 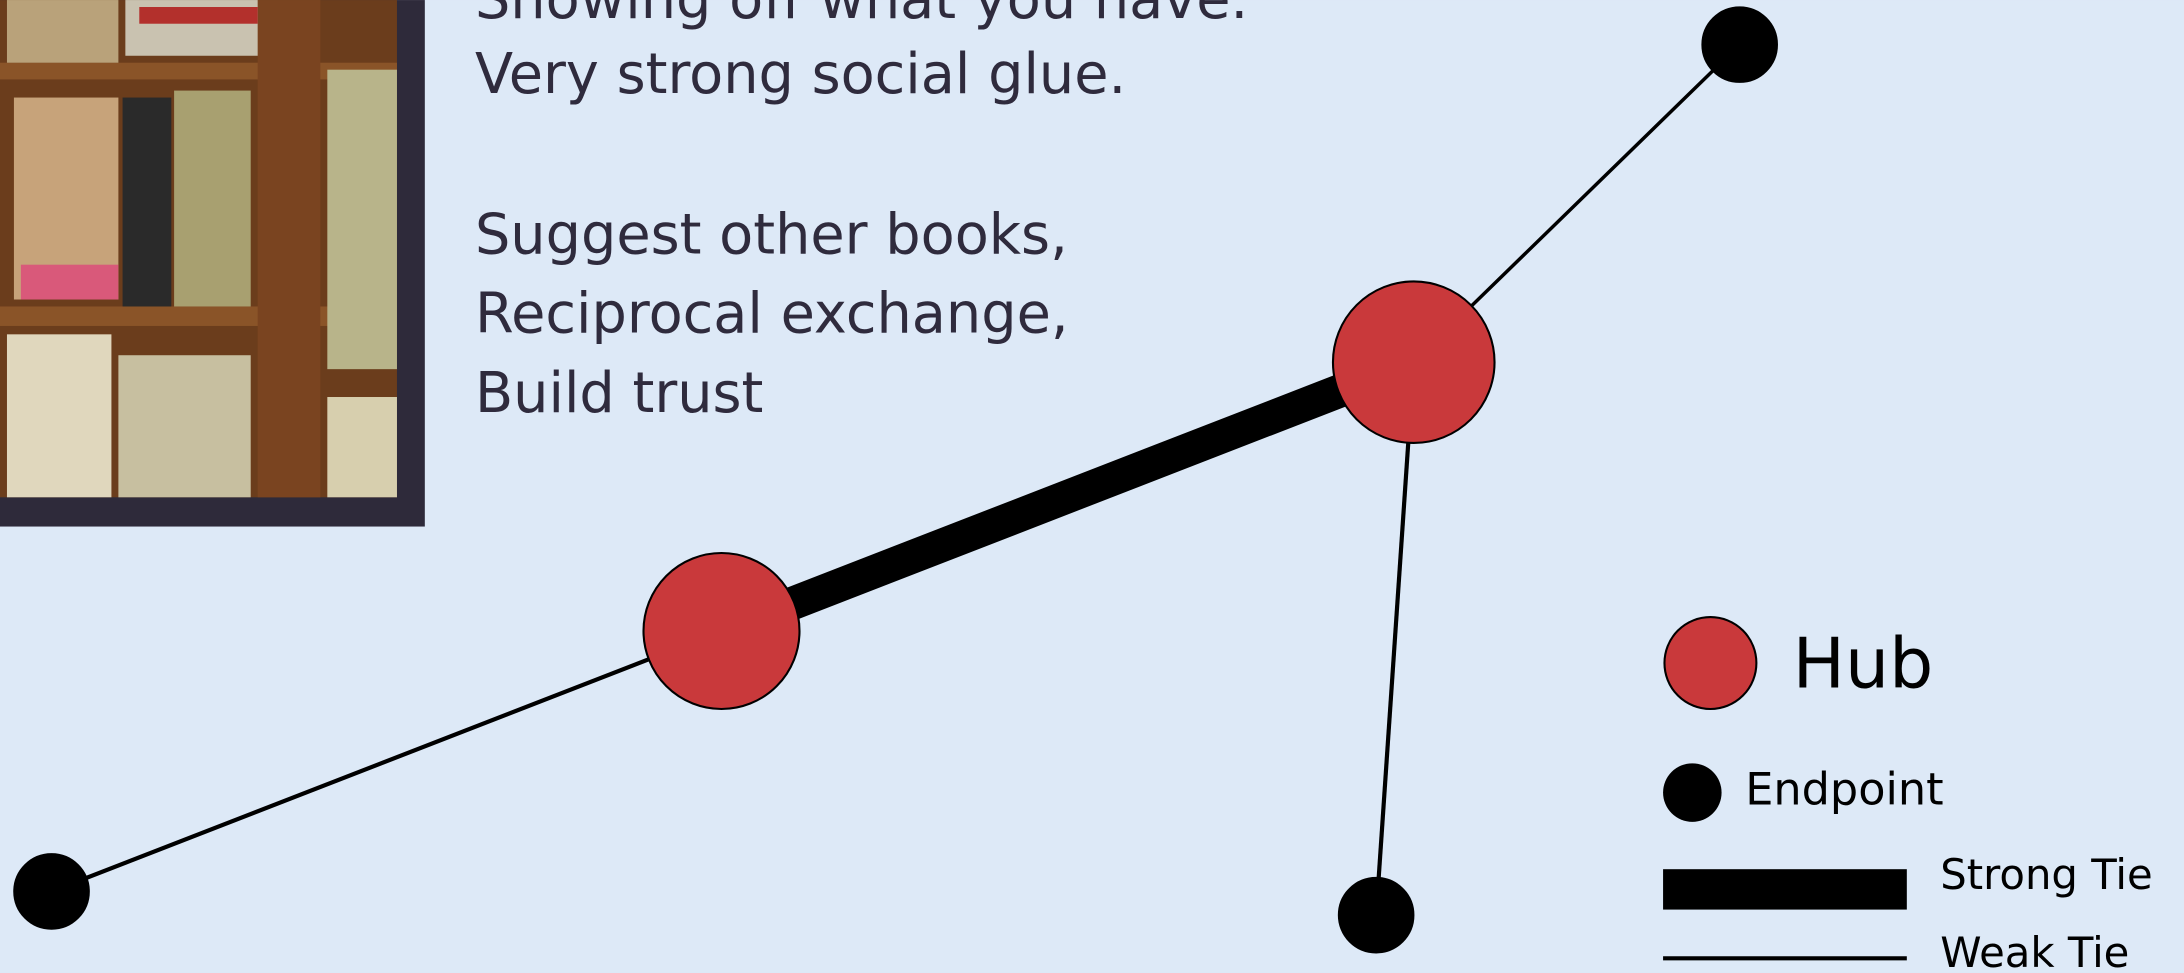 What do you see at coordinates (771, 234) in the screenshot?
I see `text-line: Suggest other books,` at bounding box center [771, 234].